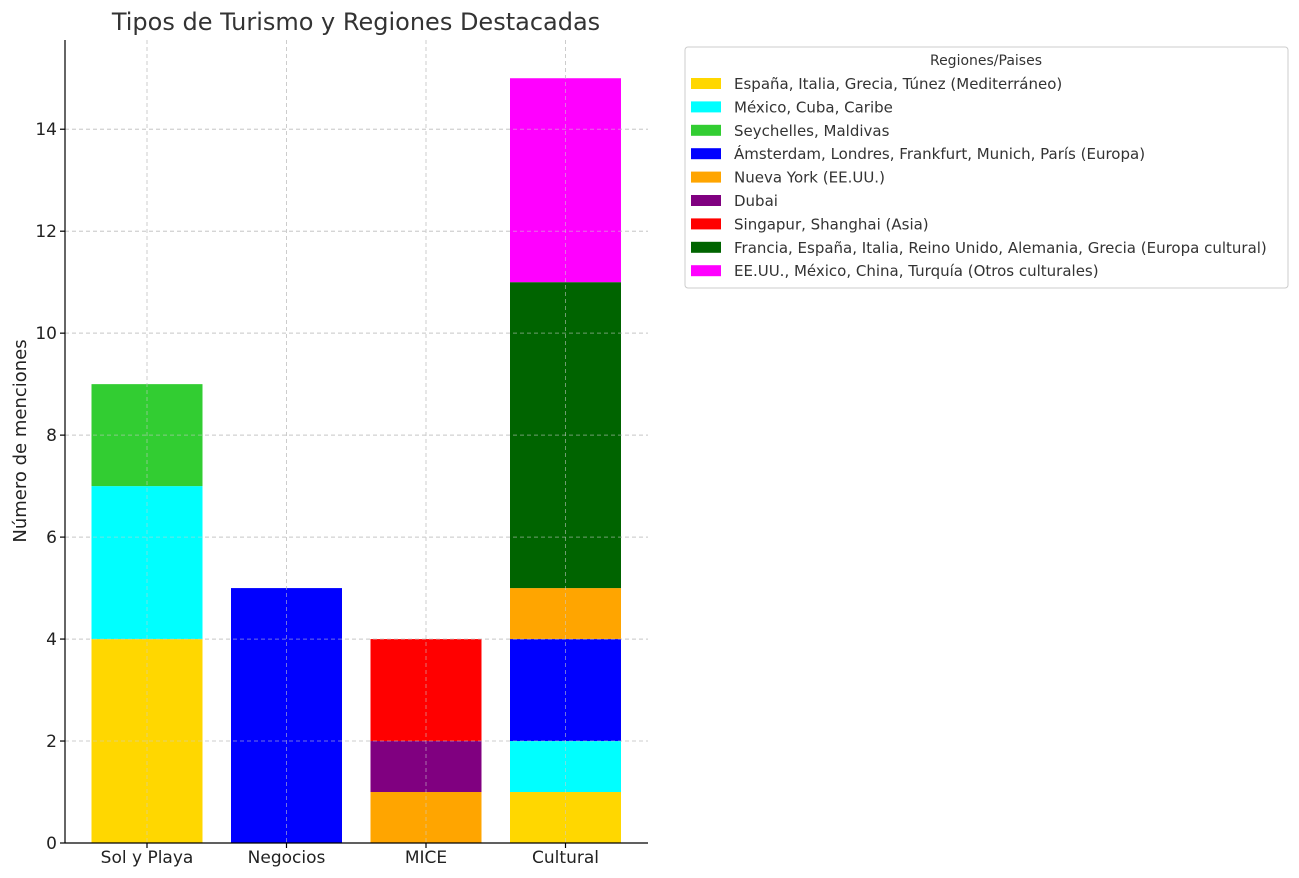  I want to click on y-tick-label: 2, so click(51, 742).